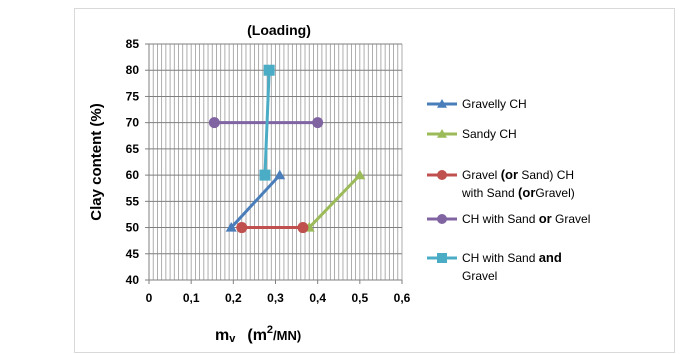 This screenshot has width=681, height=354. Describe the element at coordinates (133, 149) in the screenshot. I see `y-tick-label: 65` at that location.